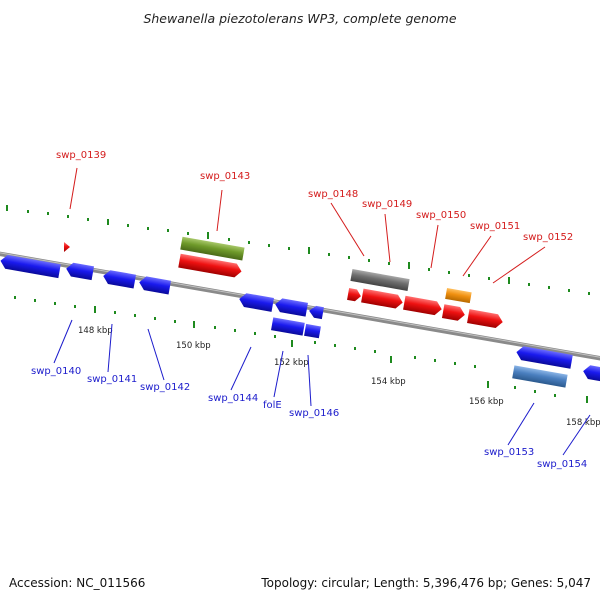 The height and width of the screenshot is (600, 600). What do you see at coordinates (548, 237) in the screenshot?
I see `label-swp_0152: swp_0152` at bounding box center [548, 237].